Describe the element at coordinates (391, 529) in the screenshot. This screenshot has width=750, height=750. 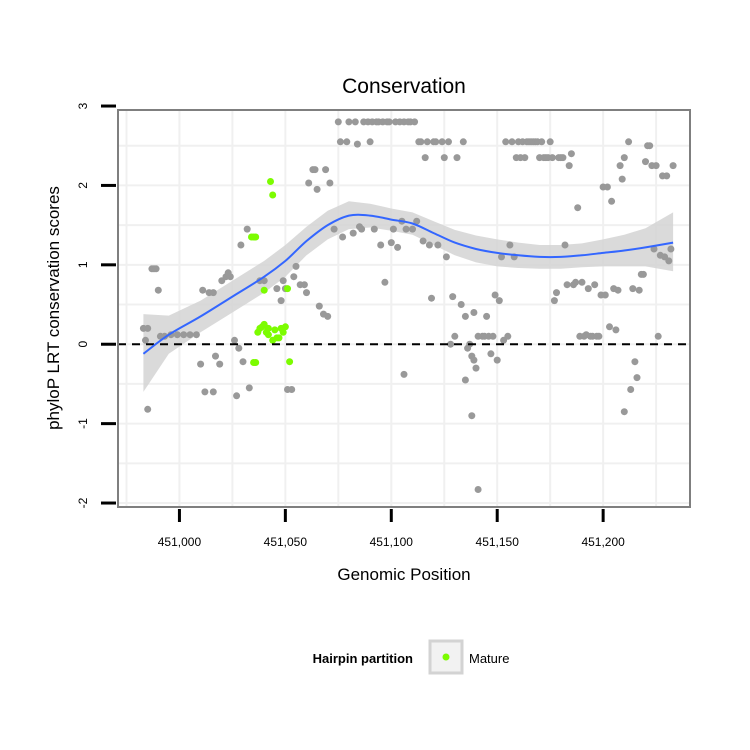
I see `x-axis-ticks: 451,000 451,050 451,100 451,150 451,200` at that location.